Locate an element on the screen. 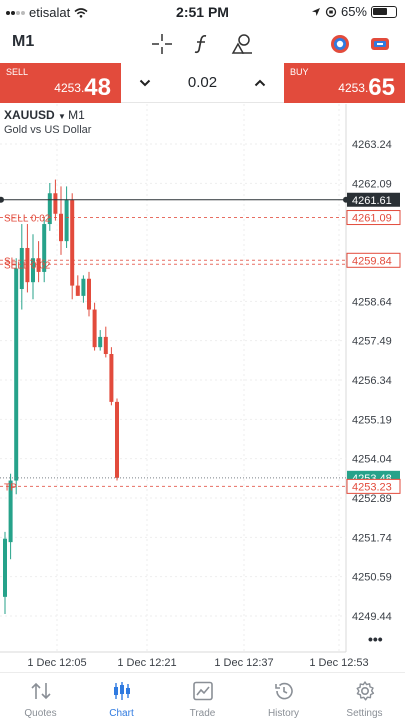  current-price-label: 4261.61 is located at coordinates (372, 201).